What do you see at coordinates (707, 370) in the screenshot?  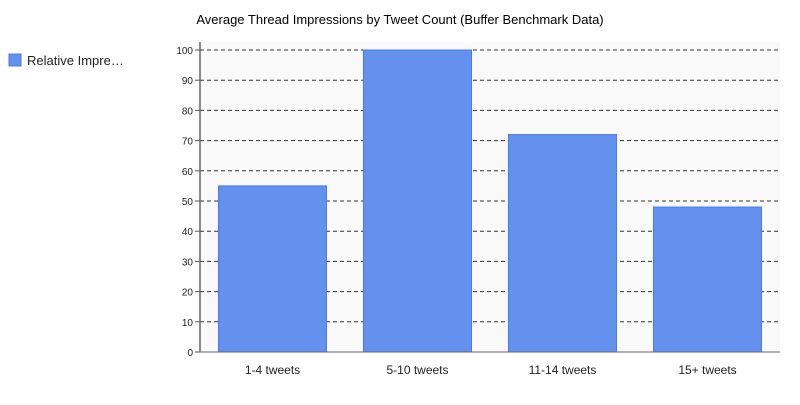 I see `x-tick-label: 15+ tweets` at bounding box center [707, 370].